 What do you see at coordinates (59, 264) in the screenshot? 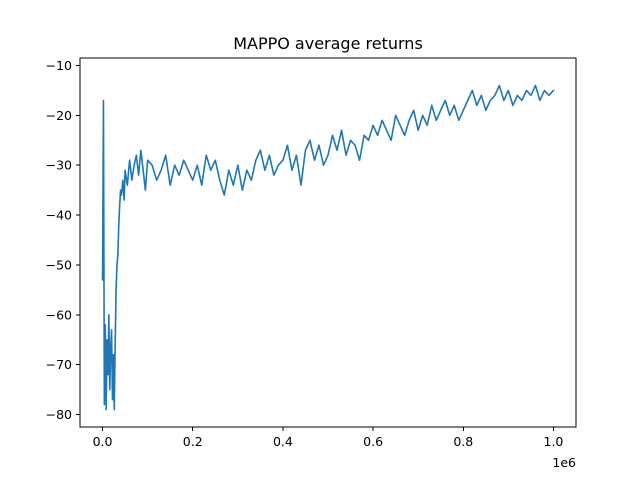
I see `y-tick-label: −50` at bounding box center [59, 264].